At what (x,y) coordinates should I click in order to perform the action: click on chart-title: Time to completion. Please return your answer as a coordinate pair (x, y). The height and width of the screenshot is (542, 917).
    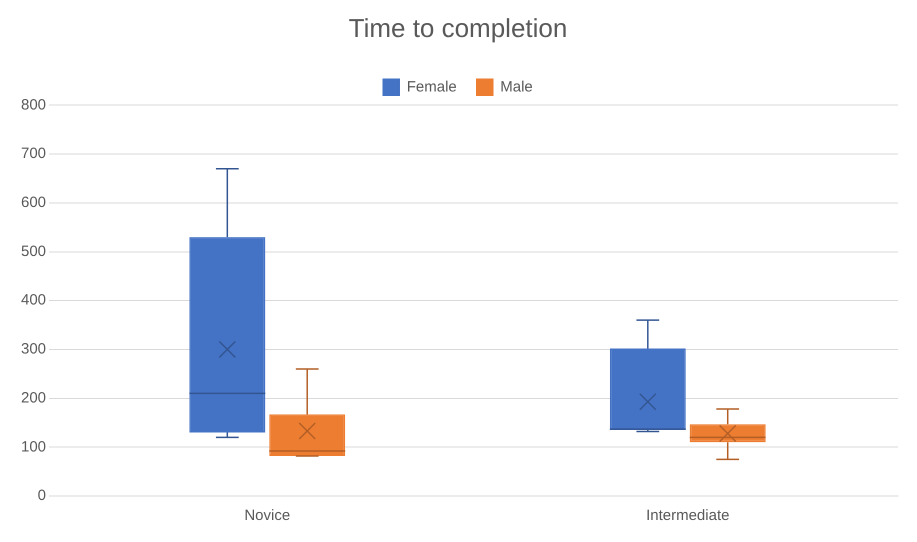
    Looking at the image, I should click on (458, 27).